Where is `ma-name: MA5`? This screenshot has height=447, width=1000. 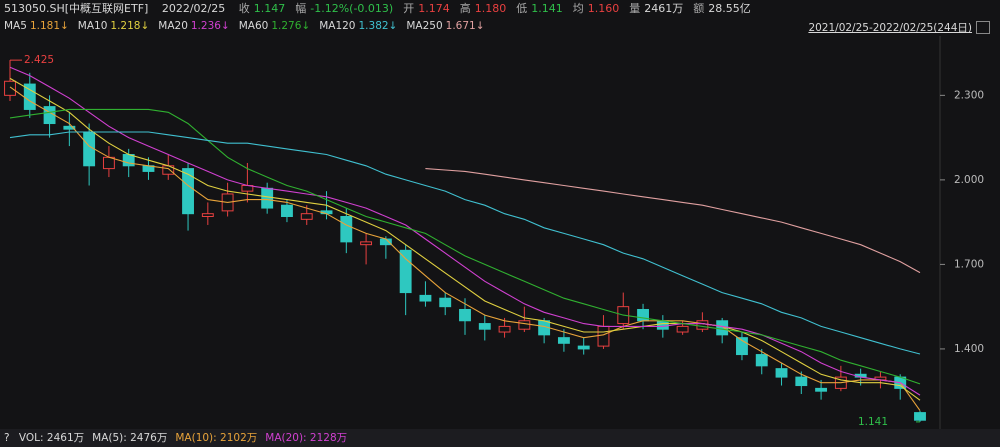
ma-name: MA5 is located at coordinates (15, 26).